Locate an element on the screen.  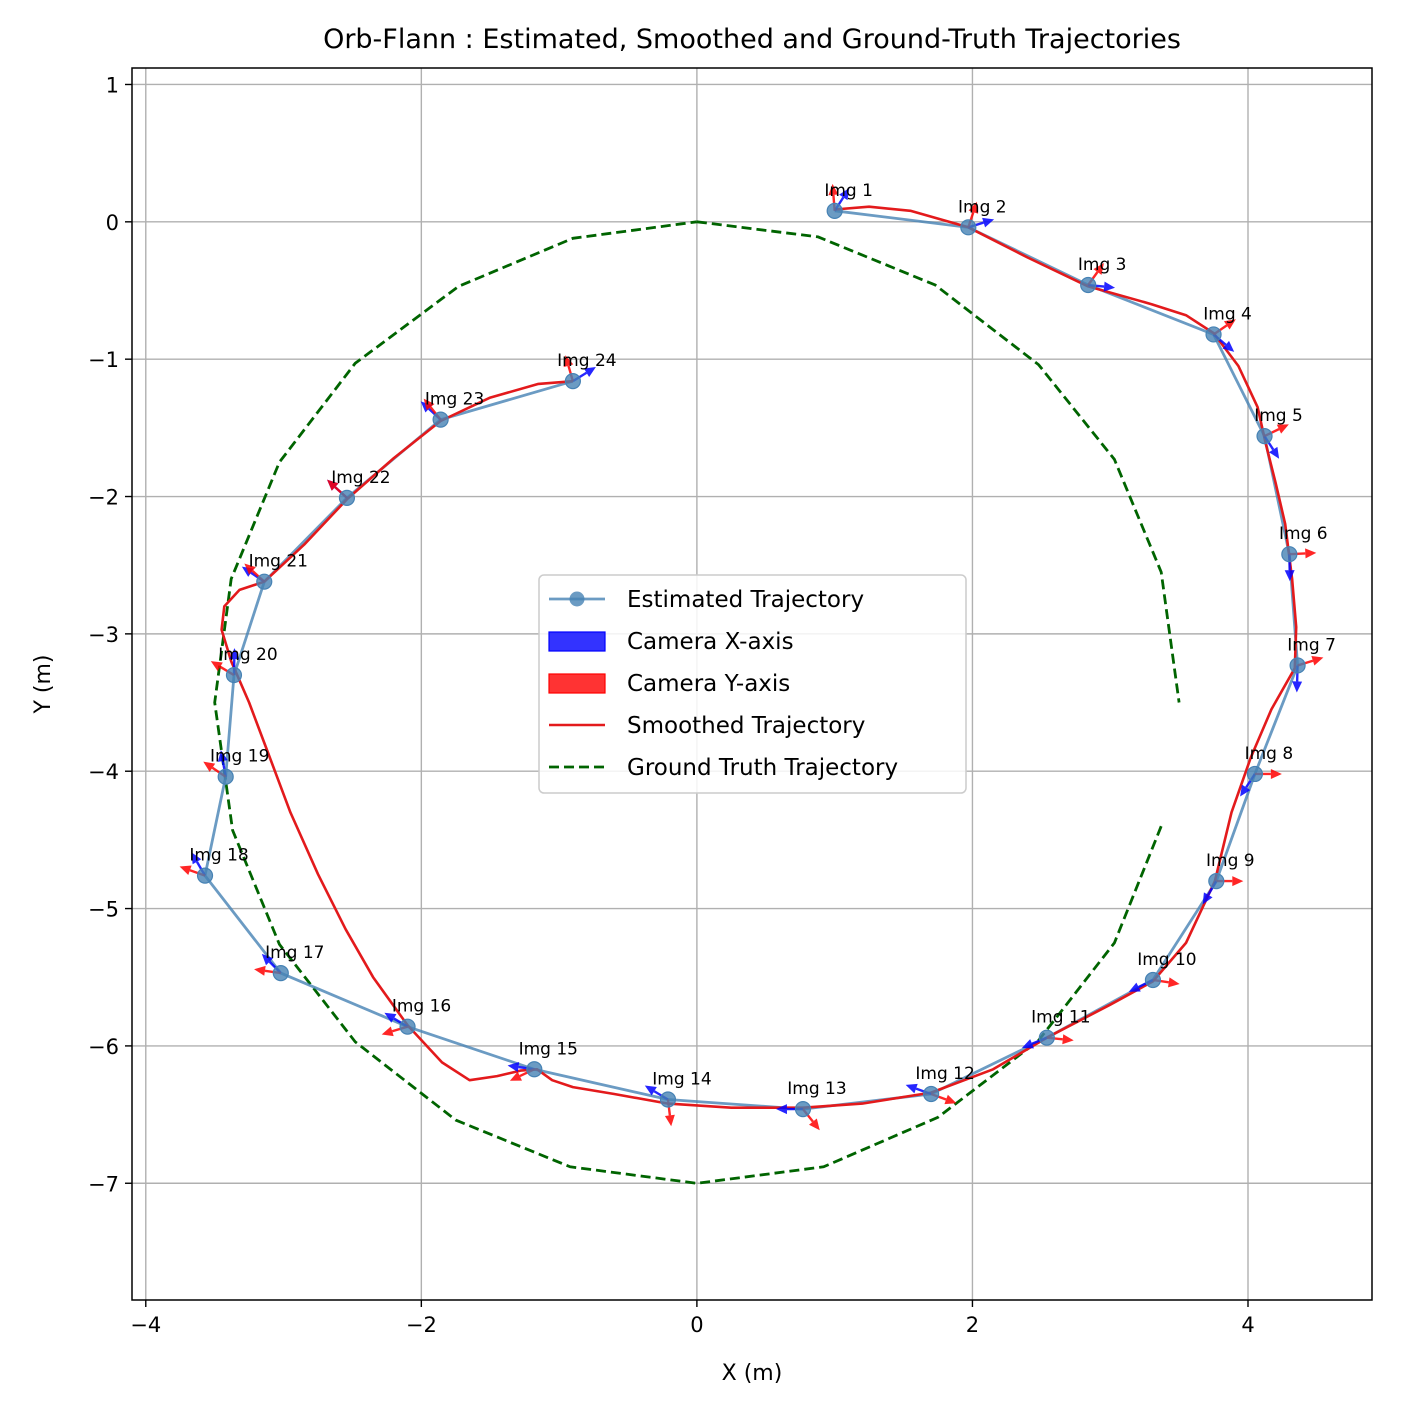
y-tick-label: −7 is located at coordinates (103, 1184).